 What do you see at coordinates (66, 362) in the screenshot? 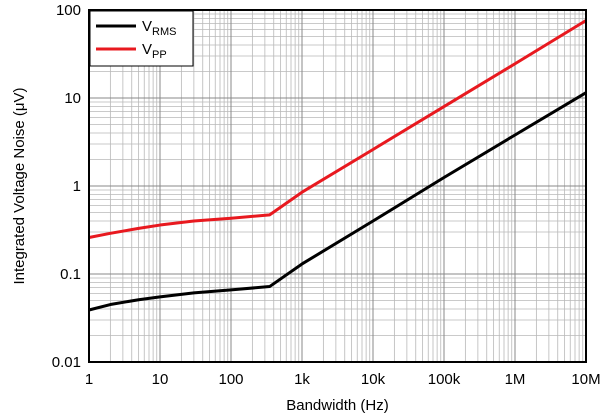
I see `y-tick-label: 0.01` at bounding box center [66, 362].